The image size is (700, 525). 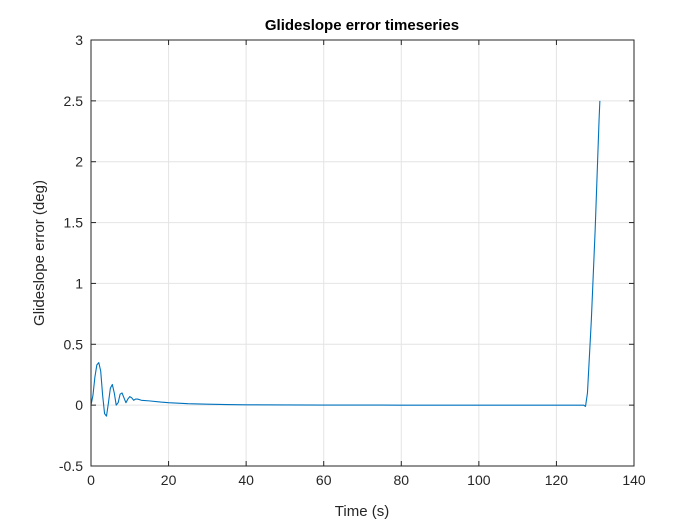 What do you see at coordinates (401, 480) in the screenshot?
I see `x-tick-label: 80` at bounding box center [401, 480].